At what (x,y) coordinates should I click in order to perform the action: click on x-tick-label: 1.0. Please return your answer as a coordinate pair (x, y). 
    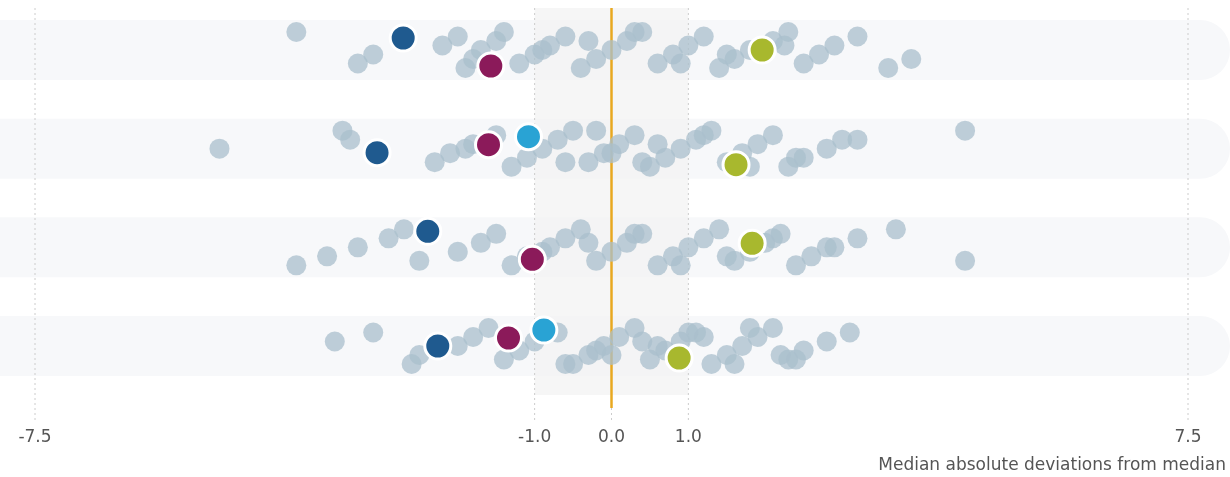
    Looking at the image, I should click on (688, 436).